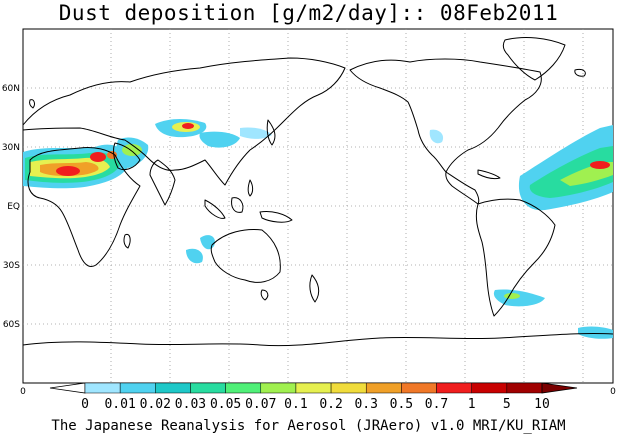 The image size is (617, 438). Describe the element at coordinates (11, 266) in the screenshot. I see `lat-label-30s: 30S` at that location.